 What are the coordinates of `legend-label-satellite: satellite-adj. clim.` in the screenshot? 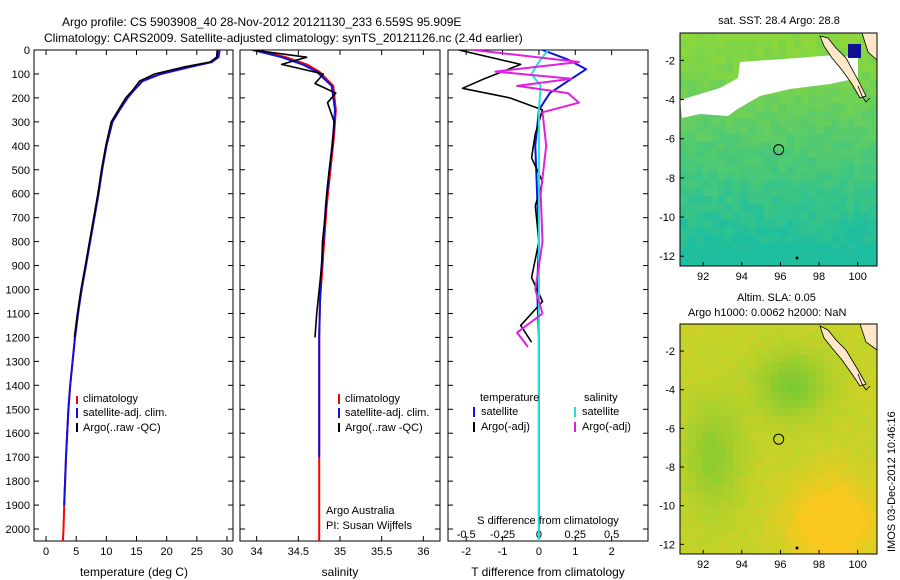 It's located at (387, 413).